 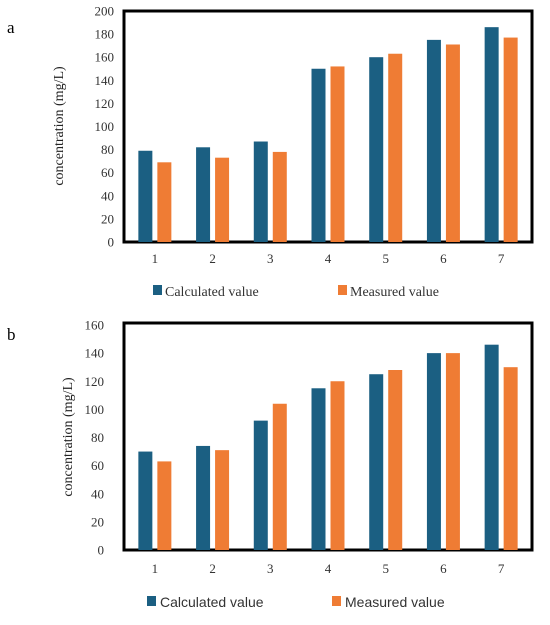 What do you see at coordinates (105, 34) in the screenshot?
I see `y-tick-label: 180` at bounding box center [105, 34].